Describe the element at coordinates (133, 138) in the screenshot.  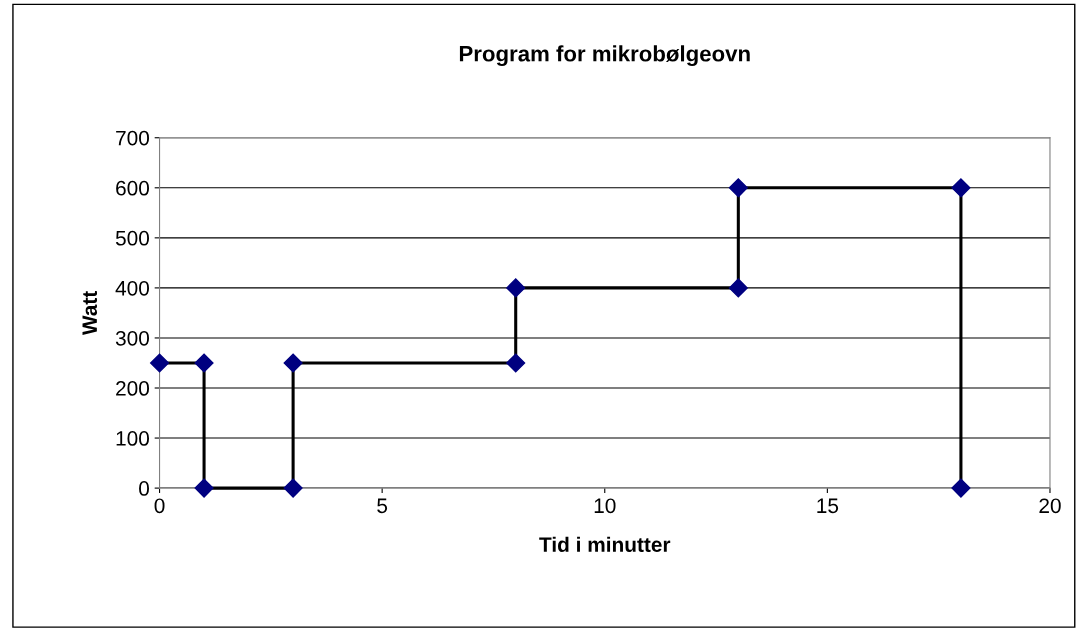
I see `y-tick-label: 700` at that location.